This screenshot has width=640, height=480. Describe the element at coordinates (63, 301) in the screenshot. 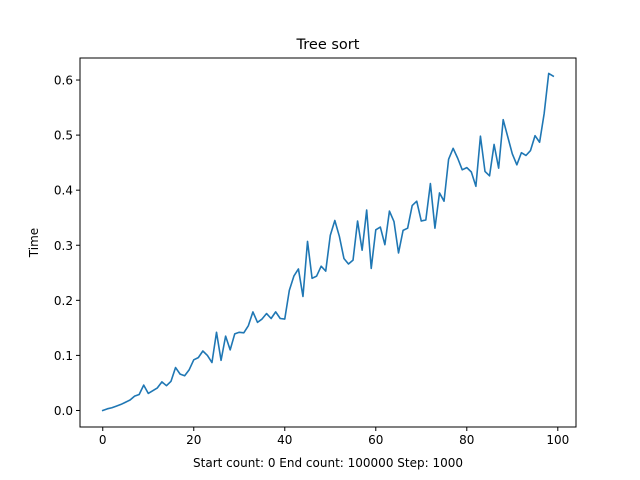

I see `y-tick-label: 0.2` at that location.